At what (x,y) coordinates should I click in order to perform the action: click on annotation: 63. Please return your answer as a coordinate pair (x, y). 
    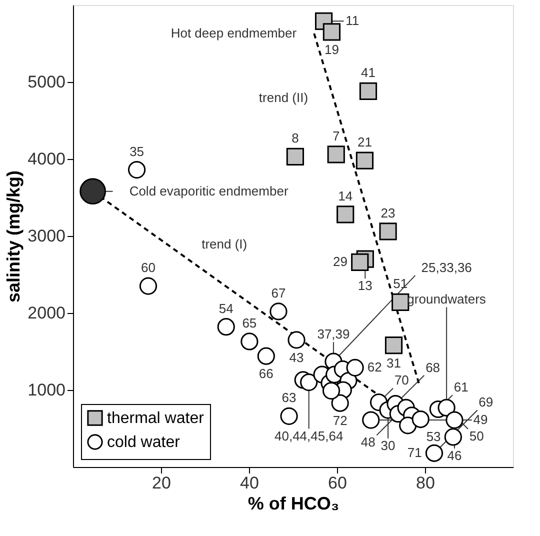
    Looking at the image, I should click on (289, 398).